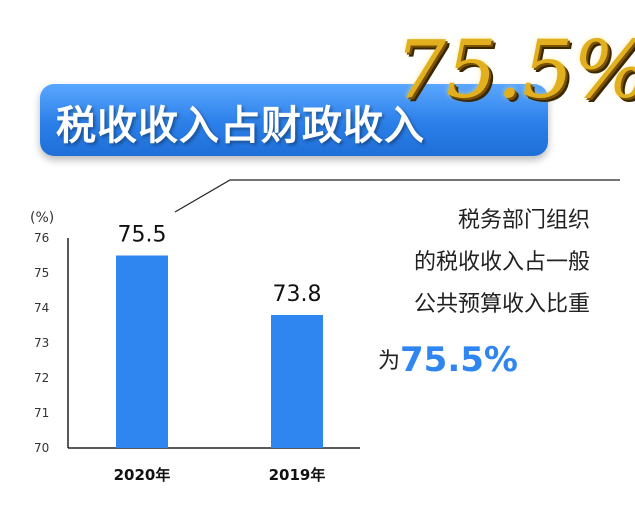  I want to click on y-tick-label: 70, so click(41, 448).